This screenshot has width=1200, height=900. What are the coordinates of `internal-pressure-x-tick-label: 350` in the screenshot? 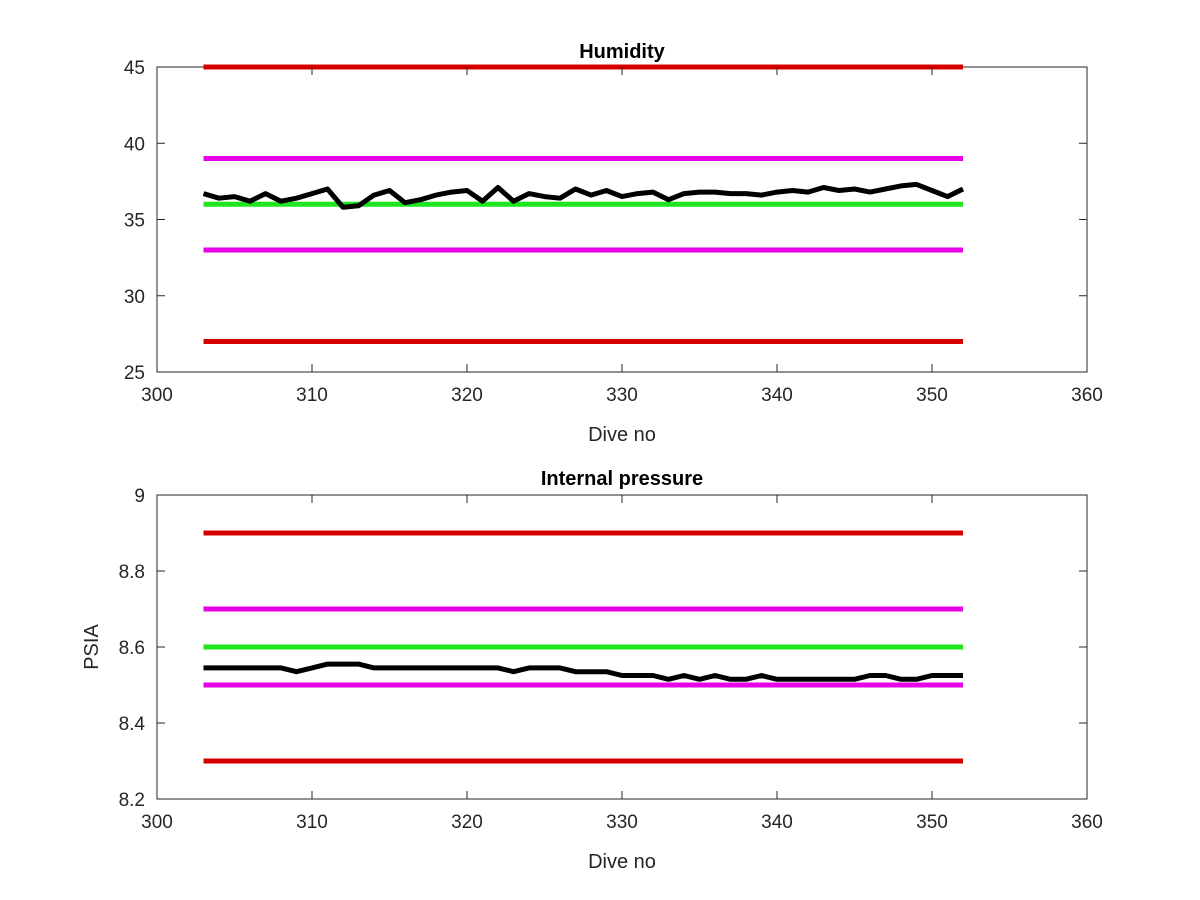 It's located at (932, 822).